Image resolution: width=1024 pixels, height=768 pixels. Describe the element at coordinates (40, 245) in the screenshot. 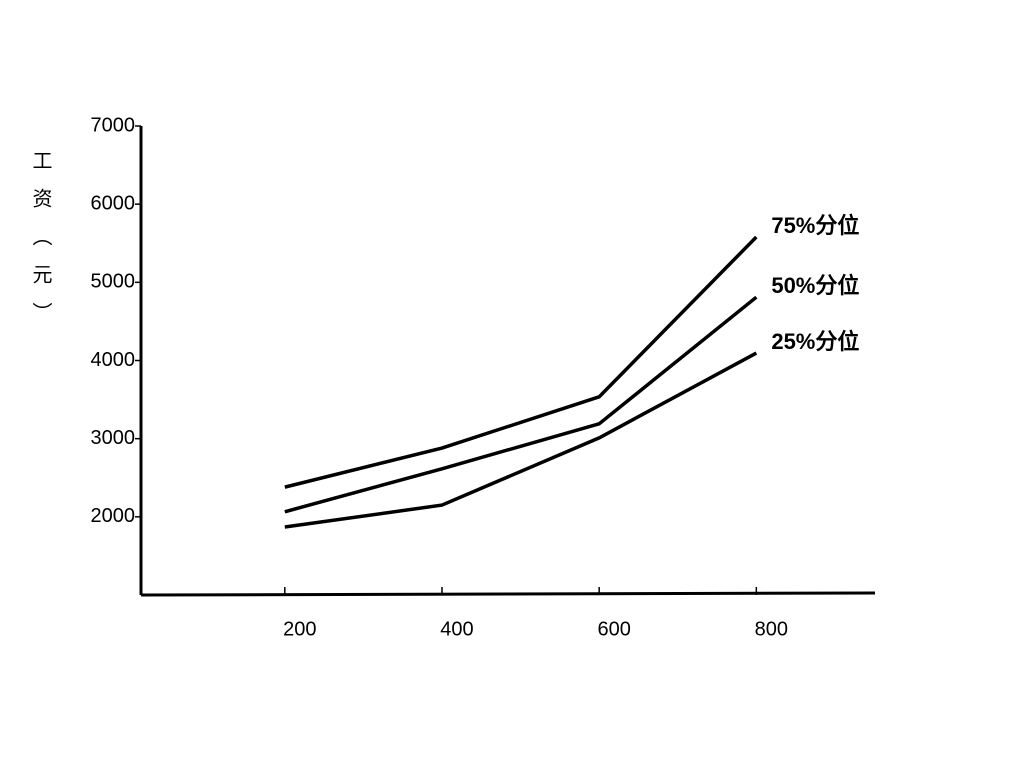

I see `y-axis-label: 工资（元）` at that location.